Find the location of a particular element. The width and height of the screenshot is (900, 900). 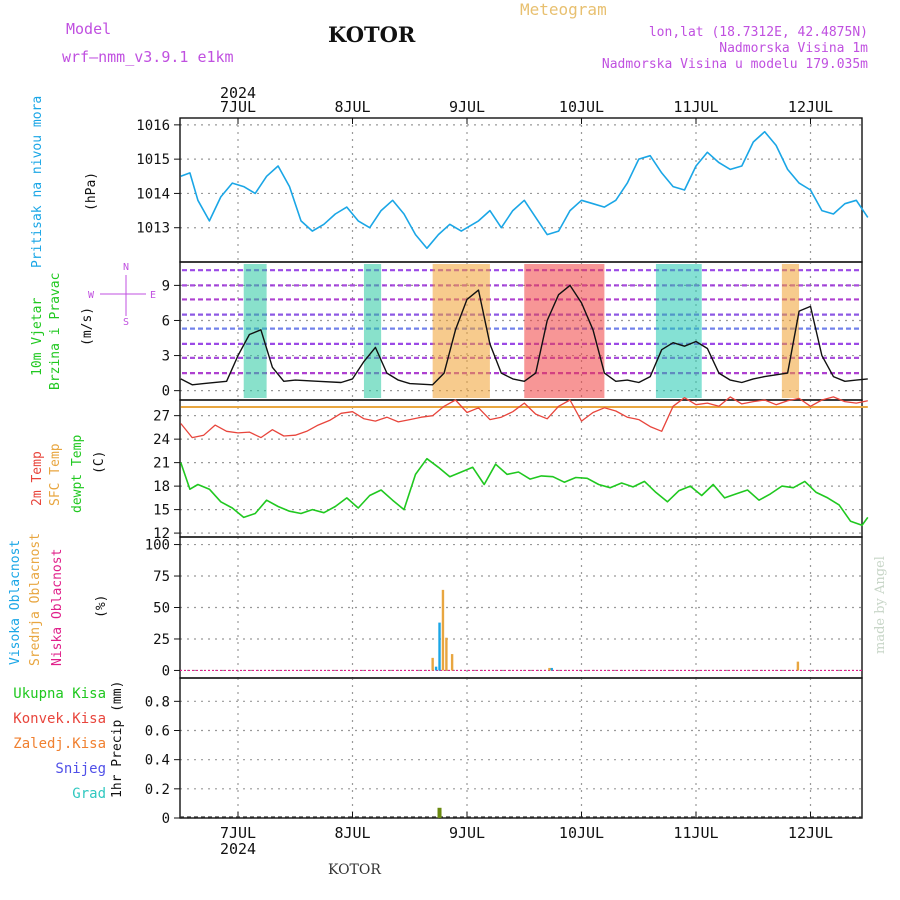

y-tick-label: 3 is located at coordinates (166, 357).